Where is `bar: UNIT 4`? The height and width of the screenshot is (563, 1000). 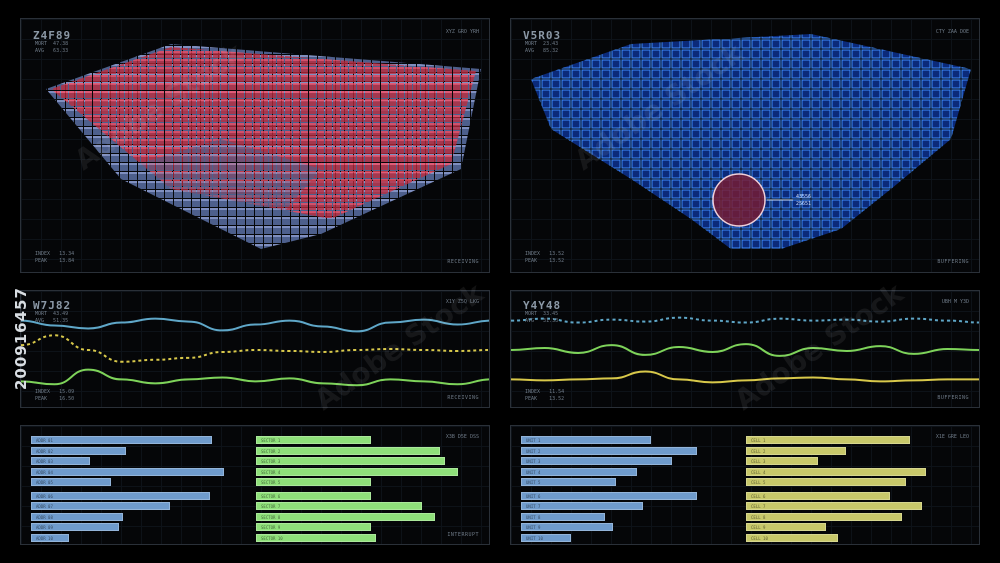 bar: UNIT 4 is located at coordinates (579, 471).